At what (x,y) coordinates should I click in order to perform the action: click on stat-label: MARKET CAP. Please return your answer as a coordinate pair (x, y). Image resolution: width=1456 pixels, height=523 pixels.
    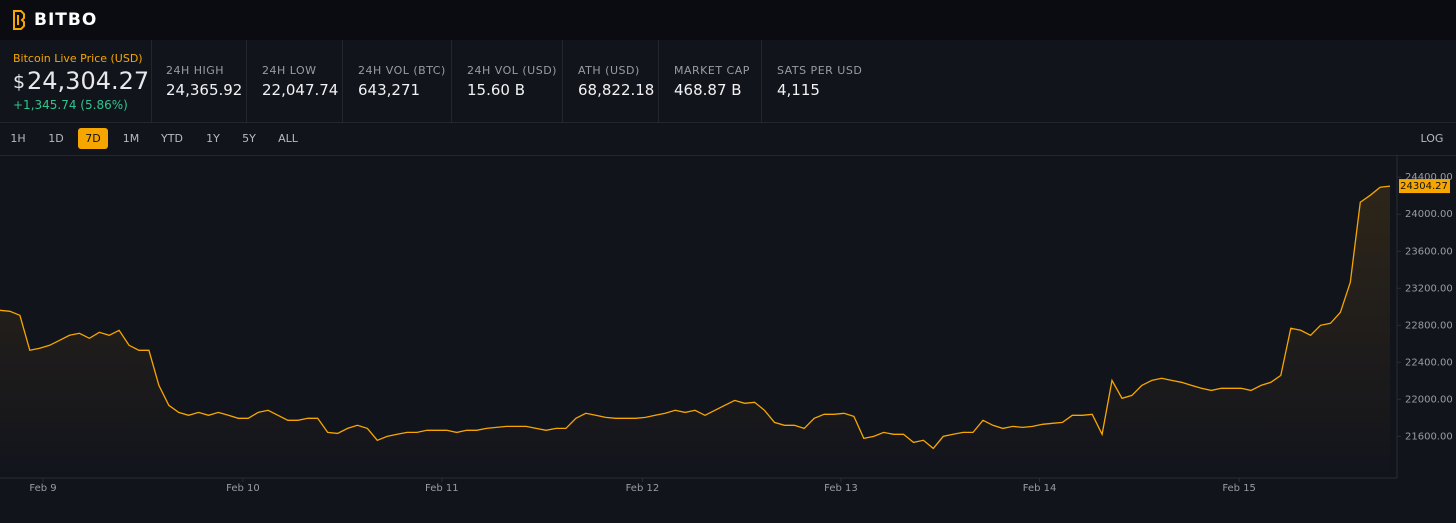
    Looking at the image, I should click on (712, 70).